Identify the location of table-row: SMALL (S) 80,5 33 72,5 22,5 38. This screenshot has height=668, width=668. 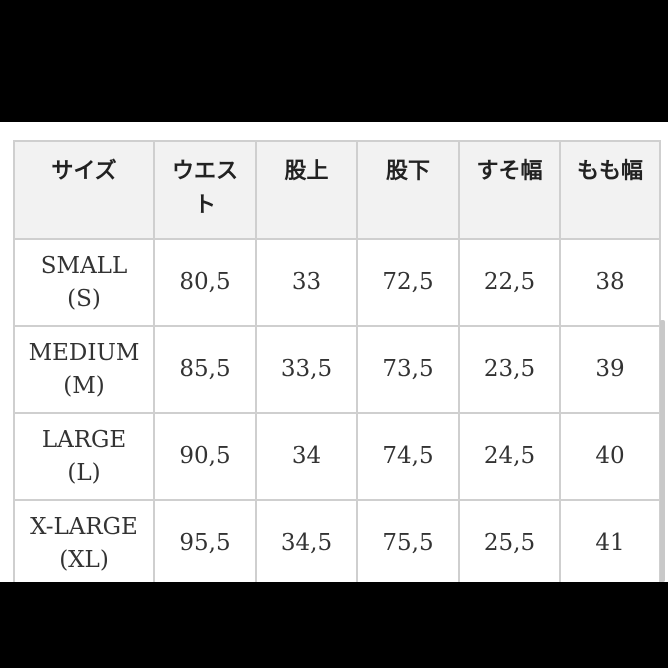
(337, 282).